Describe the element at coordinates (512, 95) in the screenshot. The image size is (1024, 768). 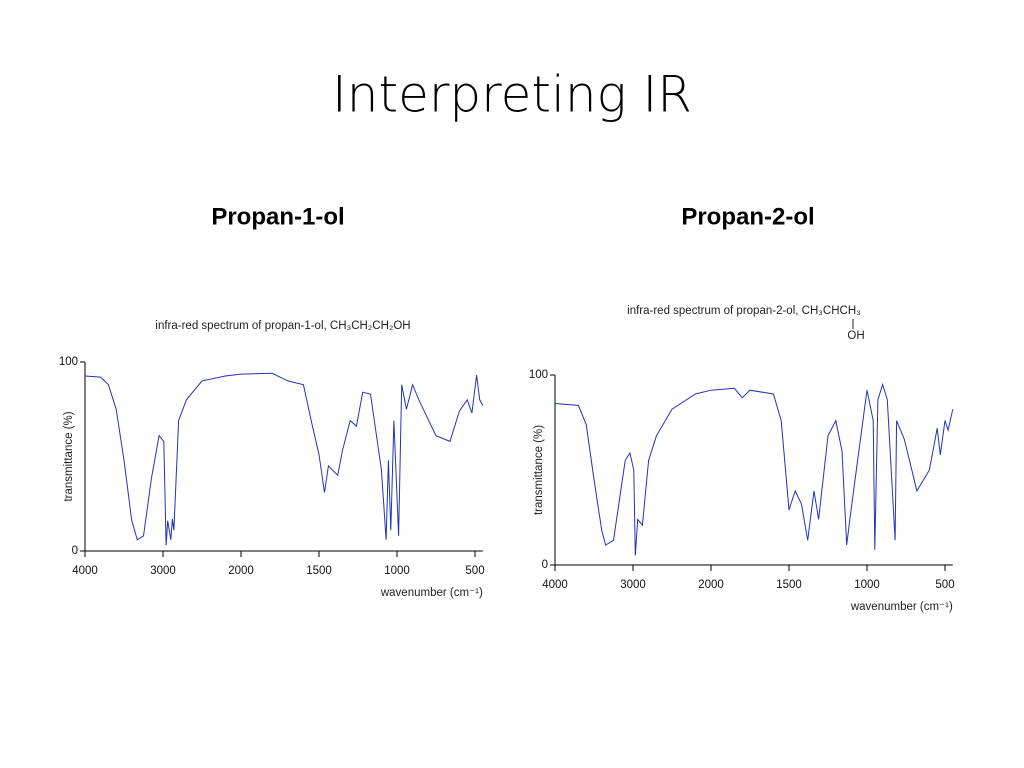
I see `slide-title: Interpreting IR` at that location.